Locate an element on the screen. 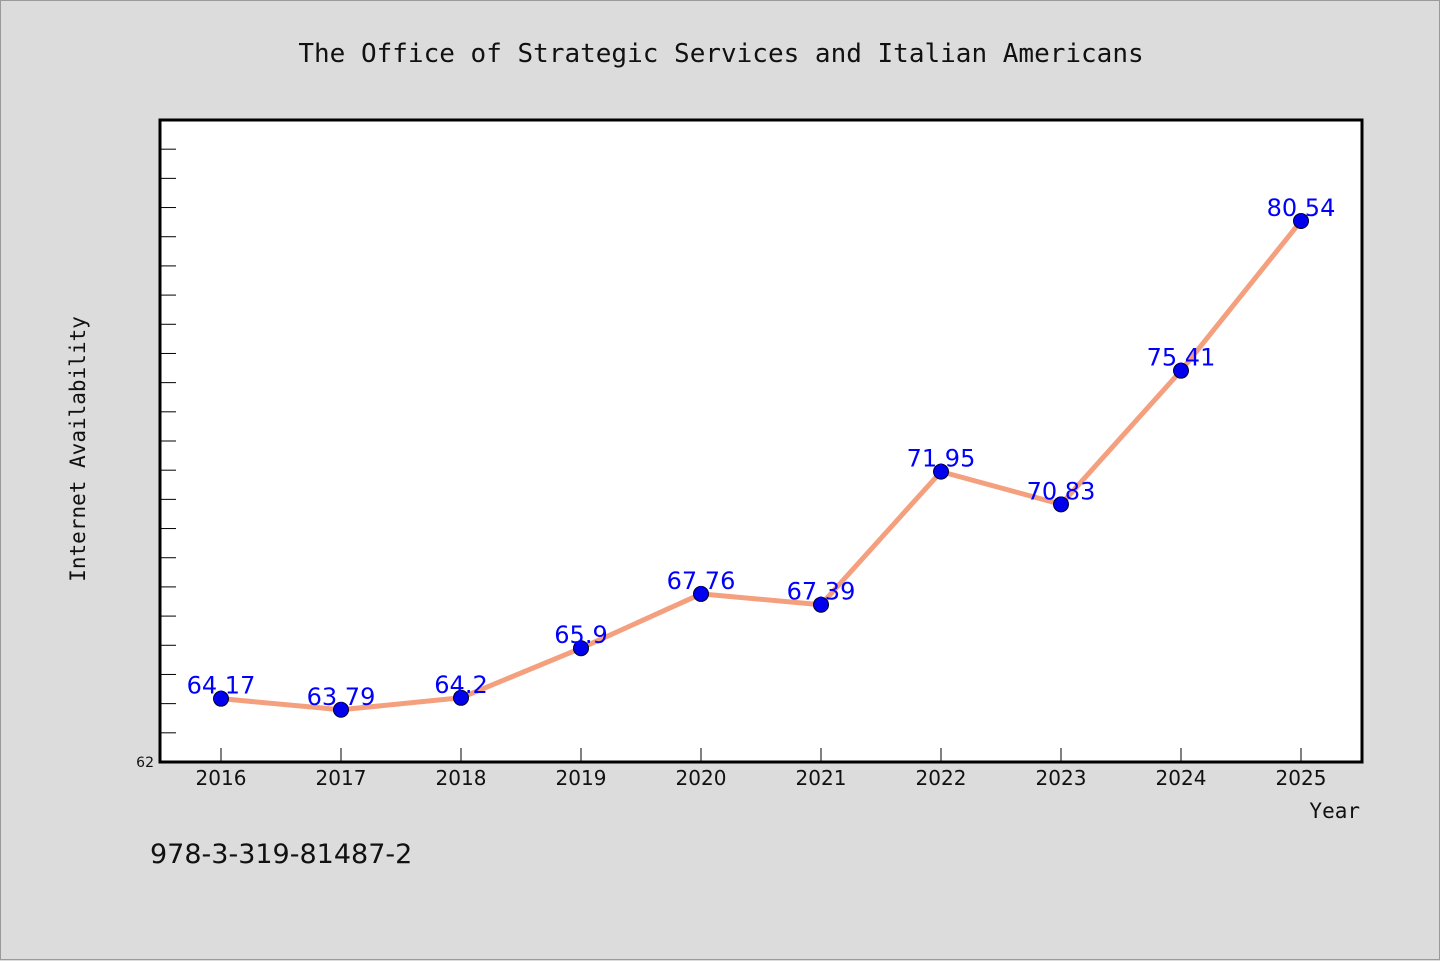  x-tick-label: 2017 is located at coordinates (341, 778).